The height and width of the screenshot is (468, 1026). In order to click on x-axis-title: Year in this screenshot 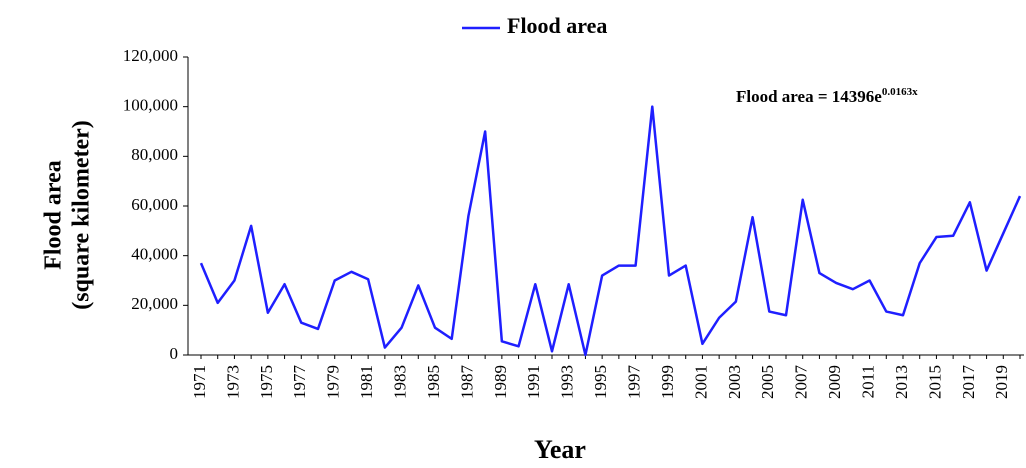, I will do `click(560, 449)`.